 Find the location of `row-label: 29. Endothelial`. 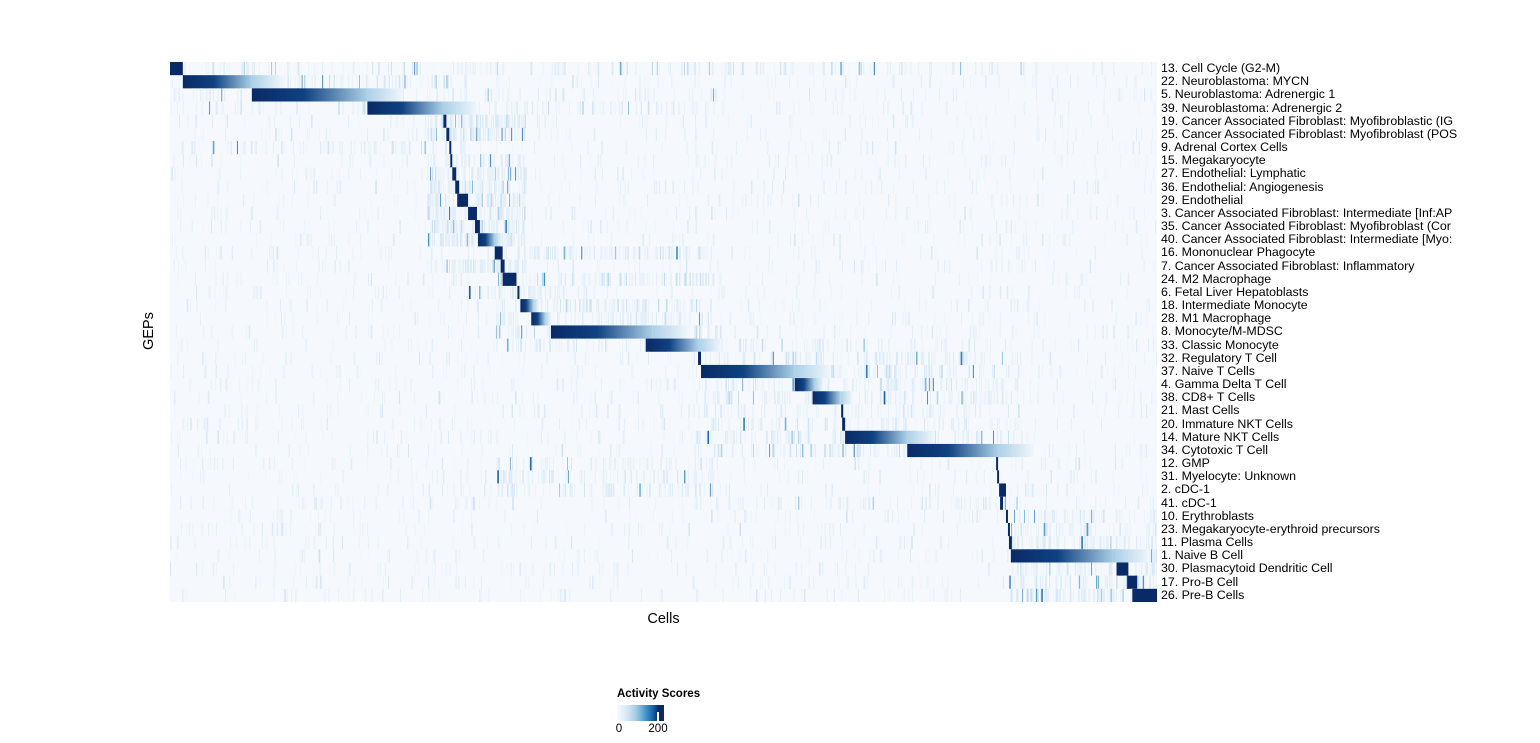

row-label: 29. Endothelial is located at coordinates (1202, 199).